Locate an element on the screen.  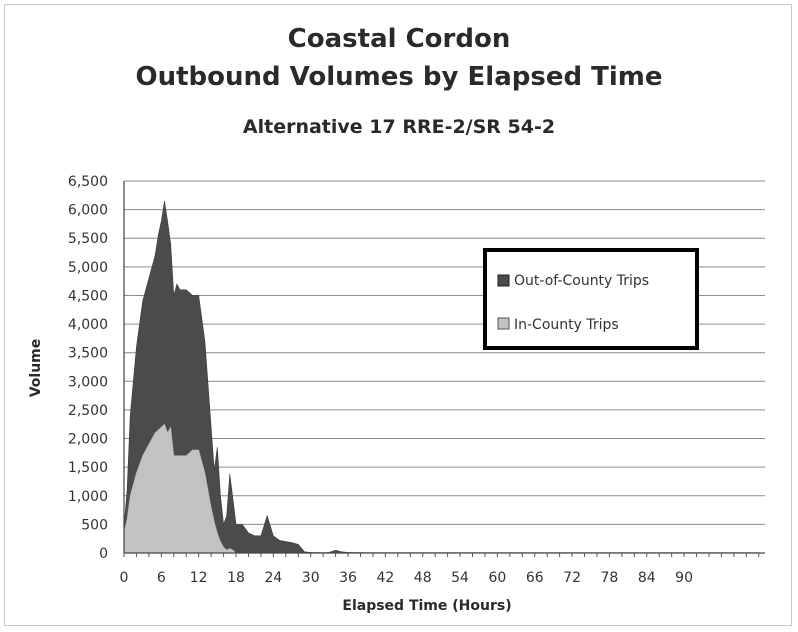
y-tick-label-1500: 1,500 is located at coordinates (88, 468).